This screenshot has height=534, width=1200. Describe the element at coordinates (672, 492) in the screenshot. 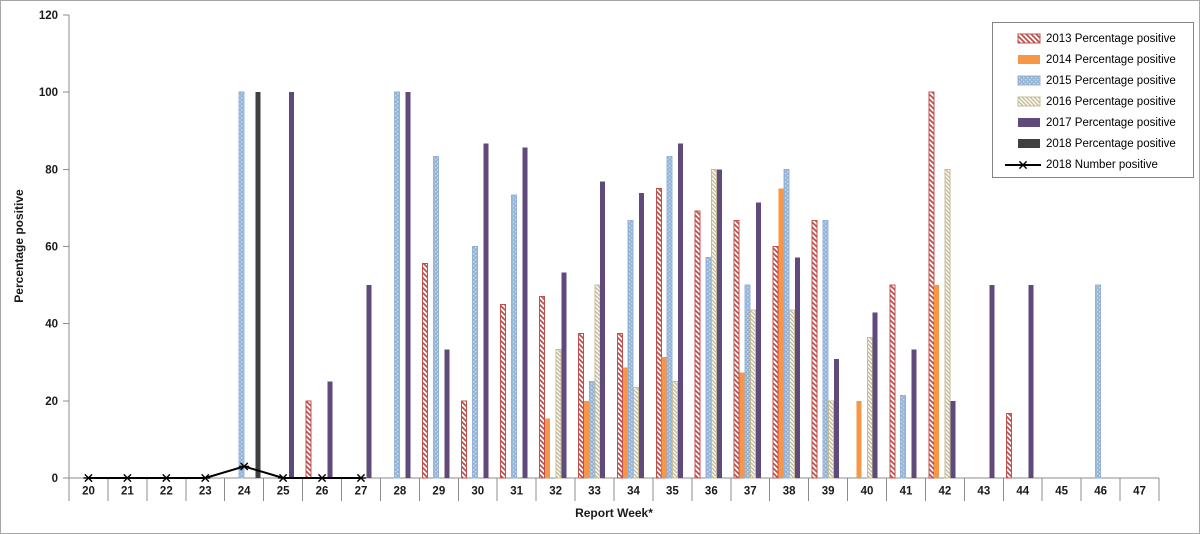

I see `x-tick-label: 35` at that location.